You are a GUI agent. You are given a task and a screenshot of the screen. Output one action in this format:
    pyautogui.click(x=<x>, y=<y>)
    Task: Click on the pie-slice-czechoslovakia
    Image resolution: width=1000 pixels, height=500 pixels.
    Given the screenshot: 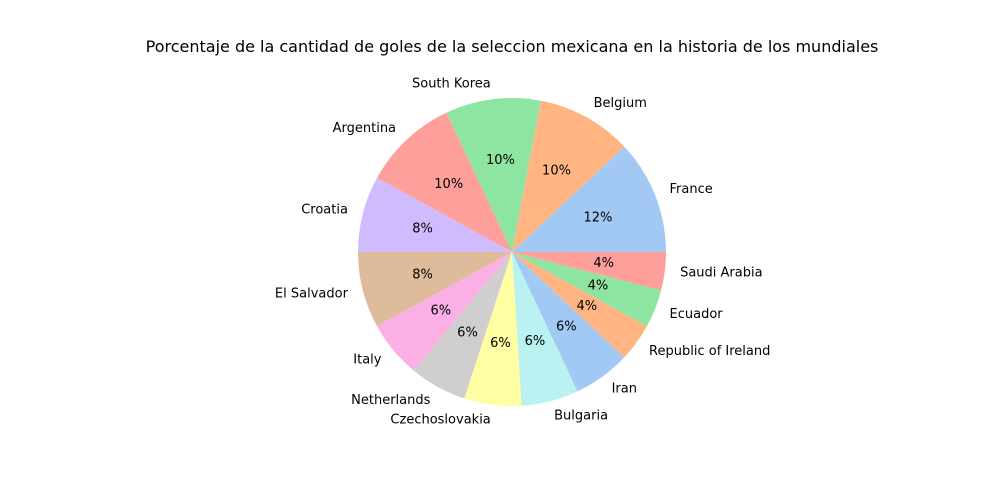 What is the action you would take?
    pyautogui.click(x=493, y=329)
    